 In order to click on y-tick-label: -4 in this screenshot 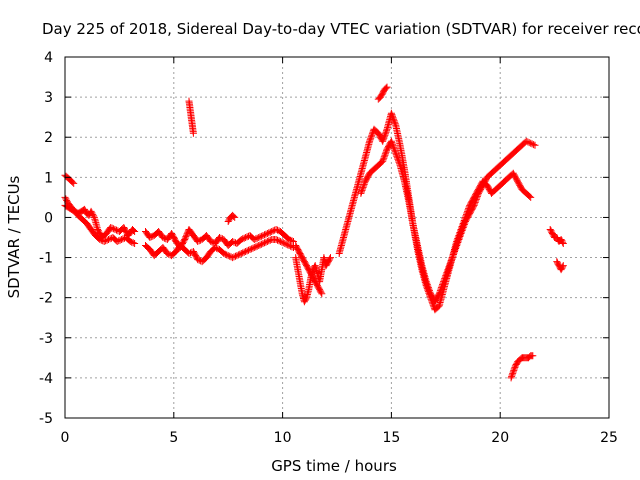, I will do `click(46, 379)`.